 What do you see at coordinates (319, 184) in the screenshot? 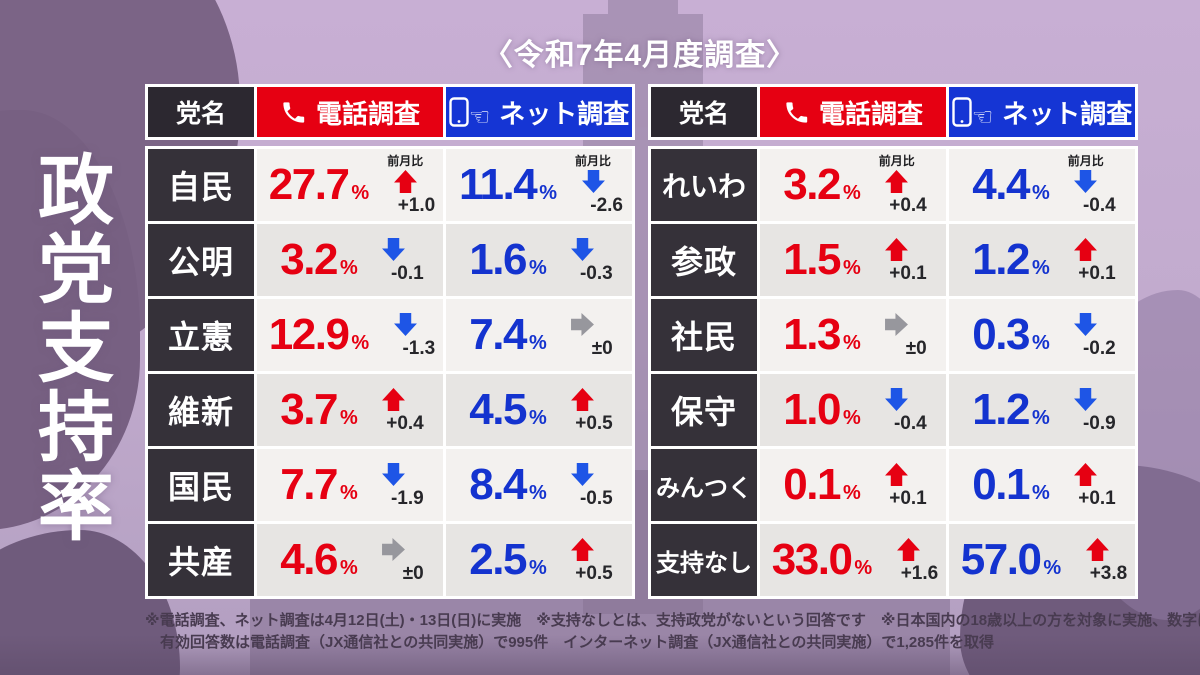
I see `phone-survey-value: 27.7%` at bounding box center [319, 184].